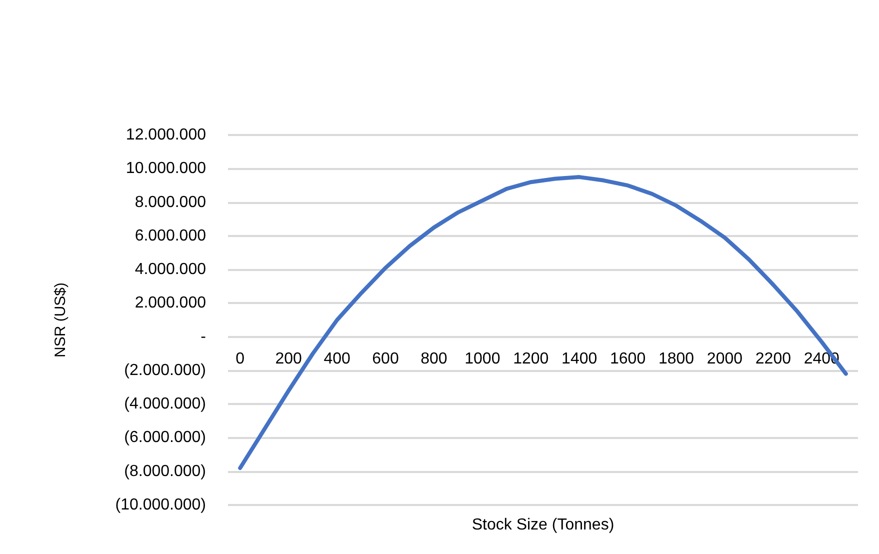 Image resolution: width=879 pixels, height=554 pixels. What do you see at coordinates (724, 359) in the screenshot?
I see `x-tick-label: 2000` at bounding box center [724, 359].